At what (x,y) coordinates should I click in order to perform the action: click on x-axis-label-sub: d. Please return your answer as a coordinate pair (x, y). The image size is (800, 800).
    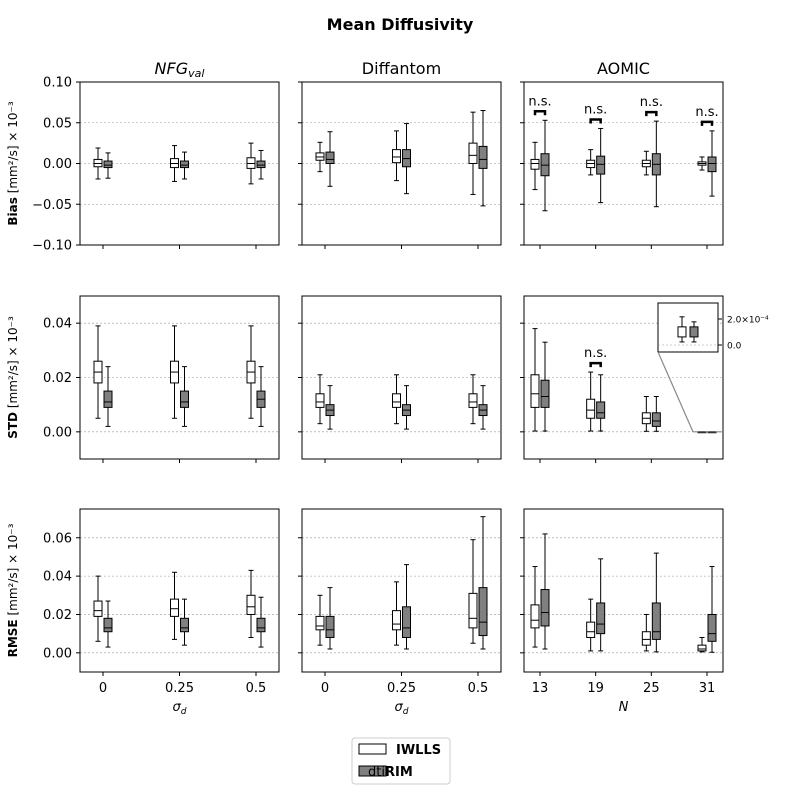
    Looking at the image, I should click on (406, 712).